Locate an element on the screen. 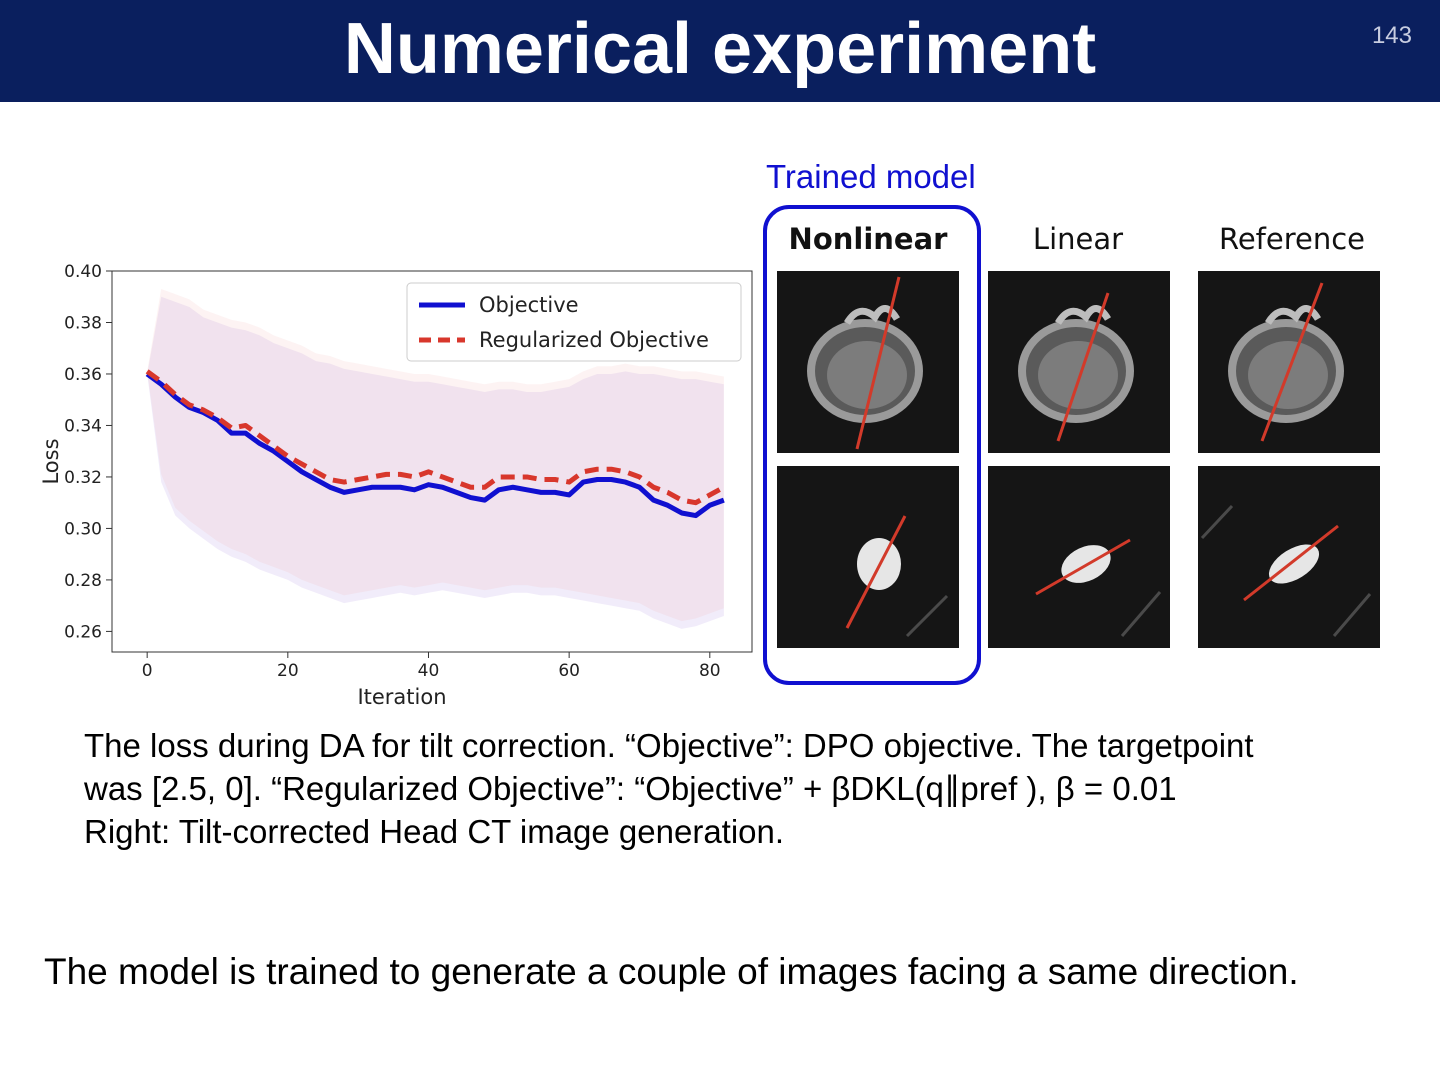  y-tick-label-5: 0.36 is located at coordinates (83, 375).